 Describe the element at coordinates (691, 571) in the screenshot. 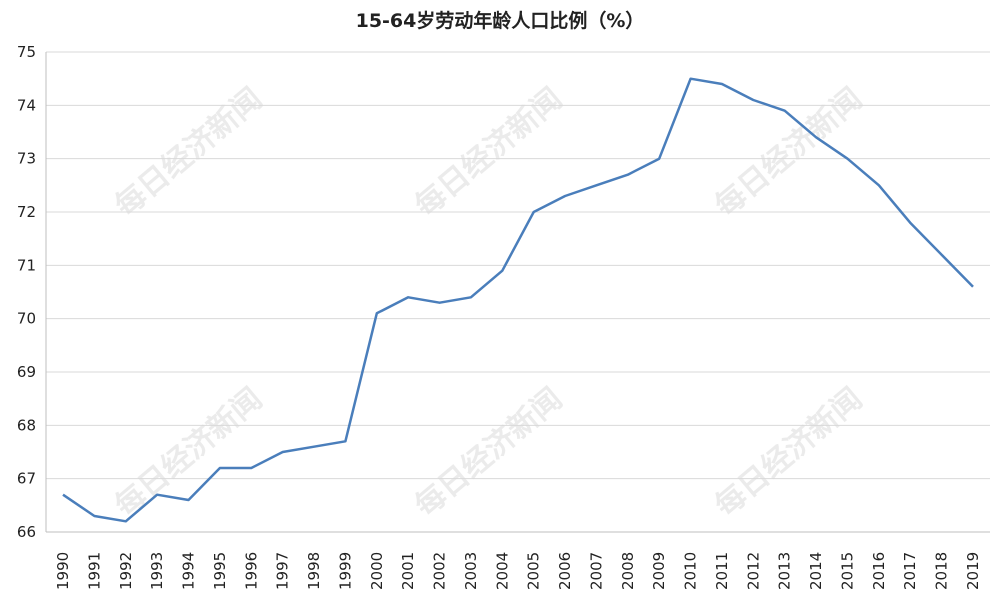

I see `x-tick-label: 2010` at that location.